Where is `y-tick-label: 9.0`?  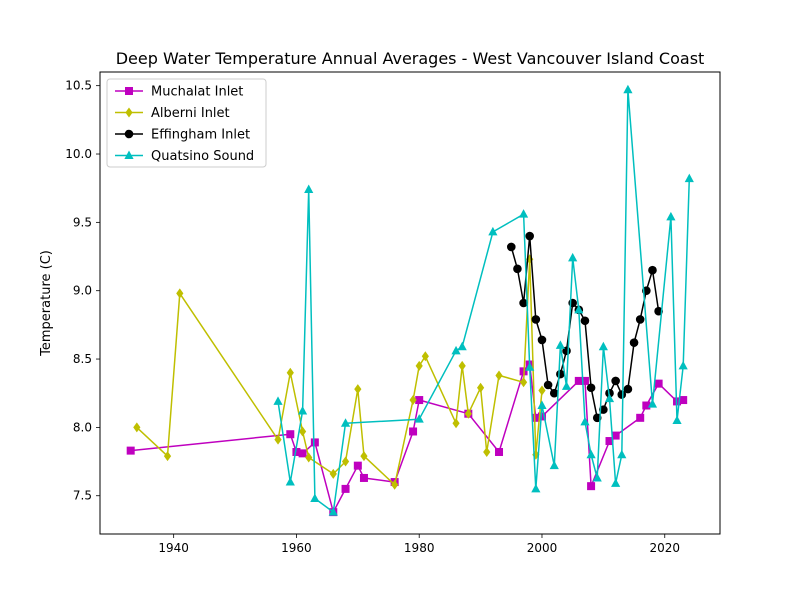 y-tick-label: 9.0 is located at coordinates (82, 291).